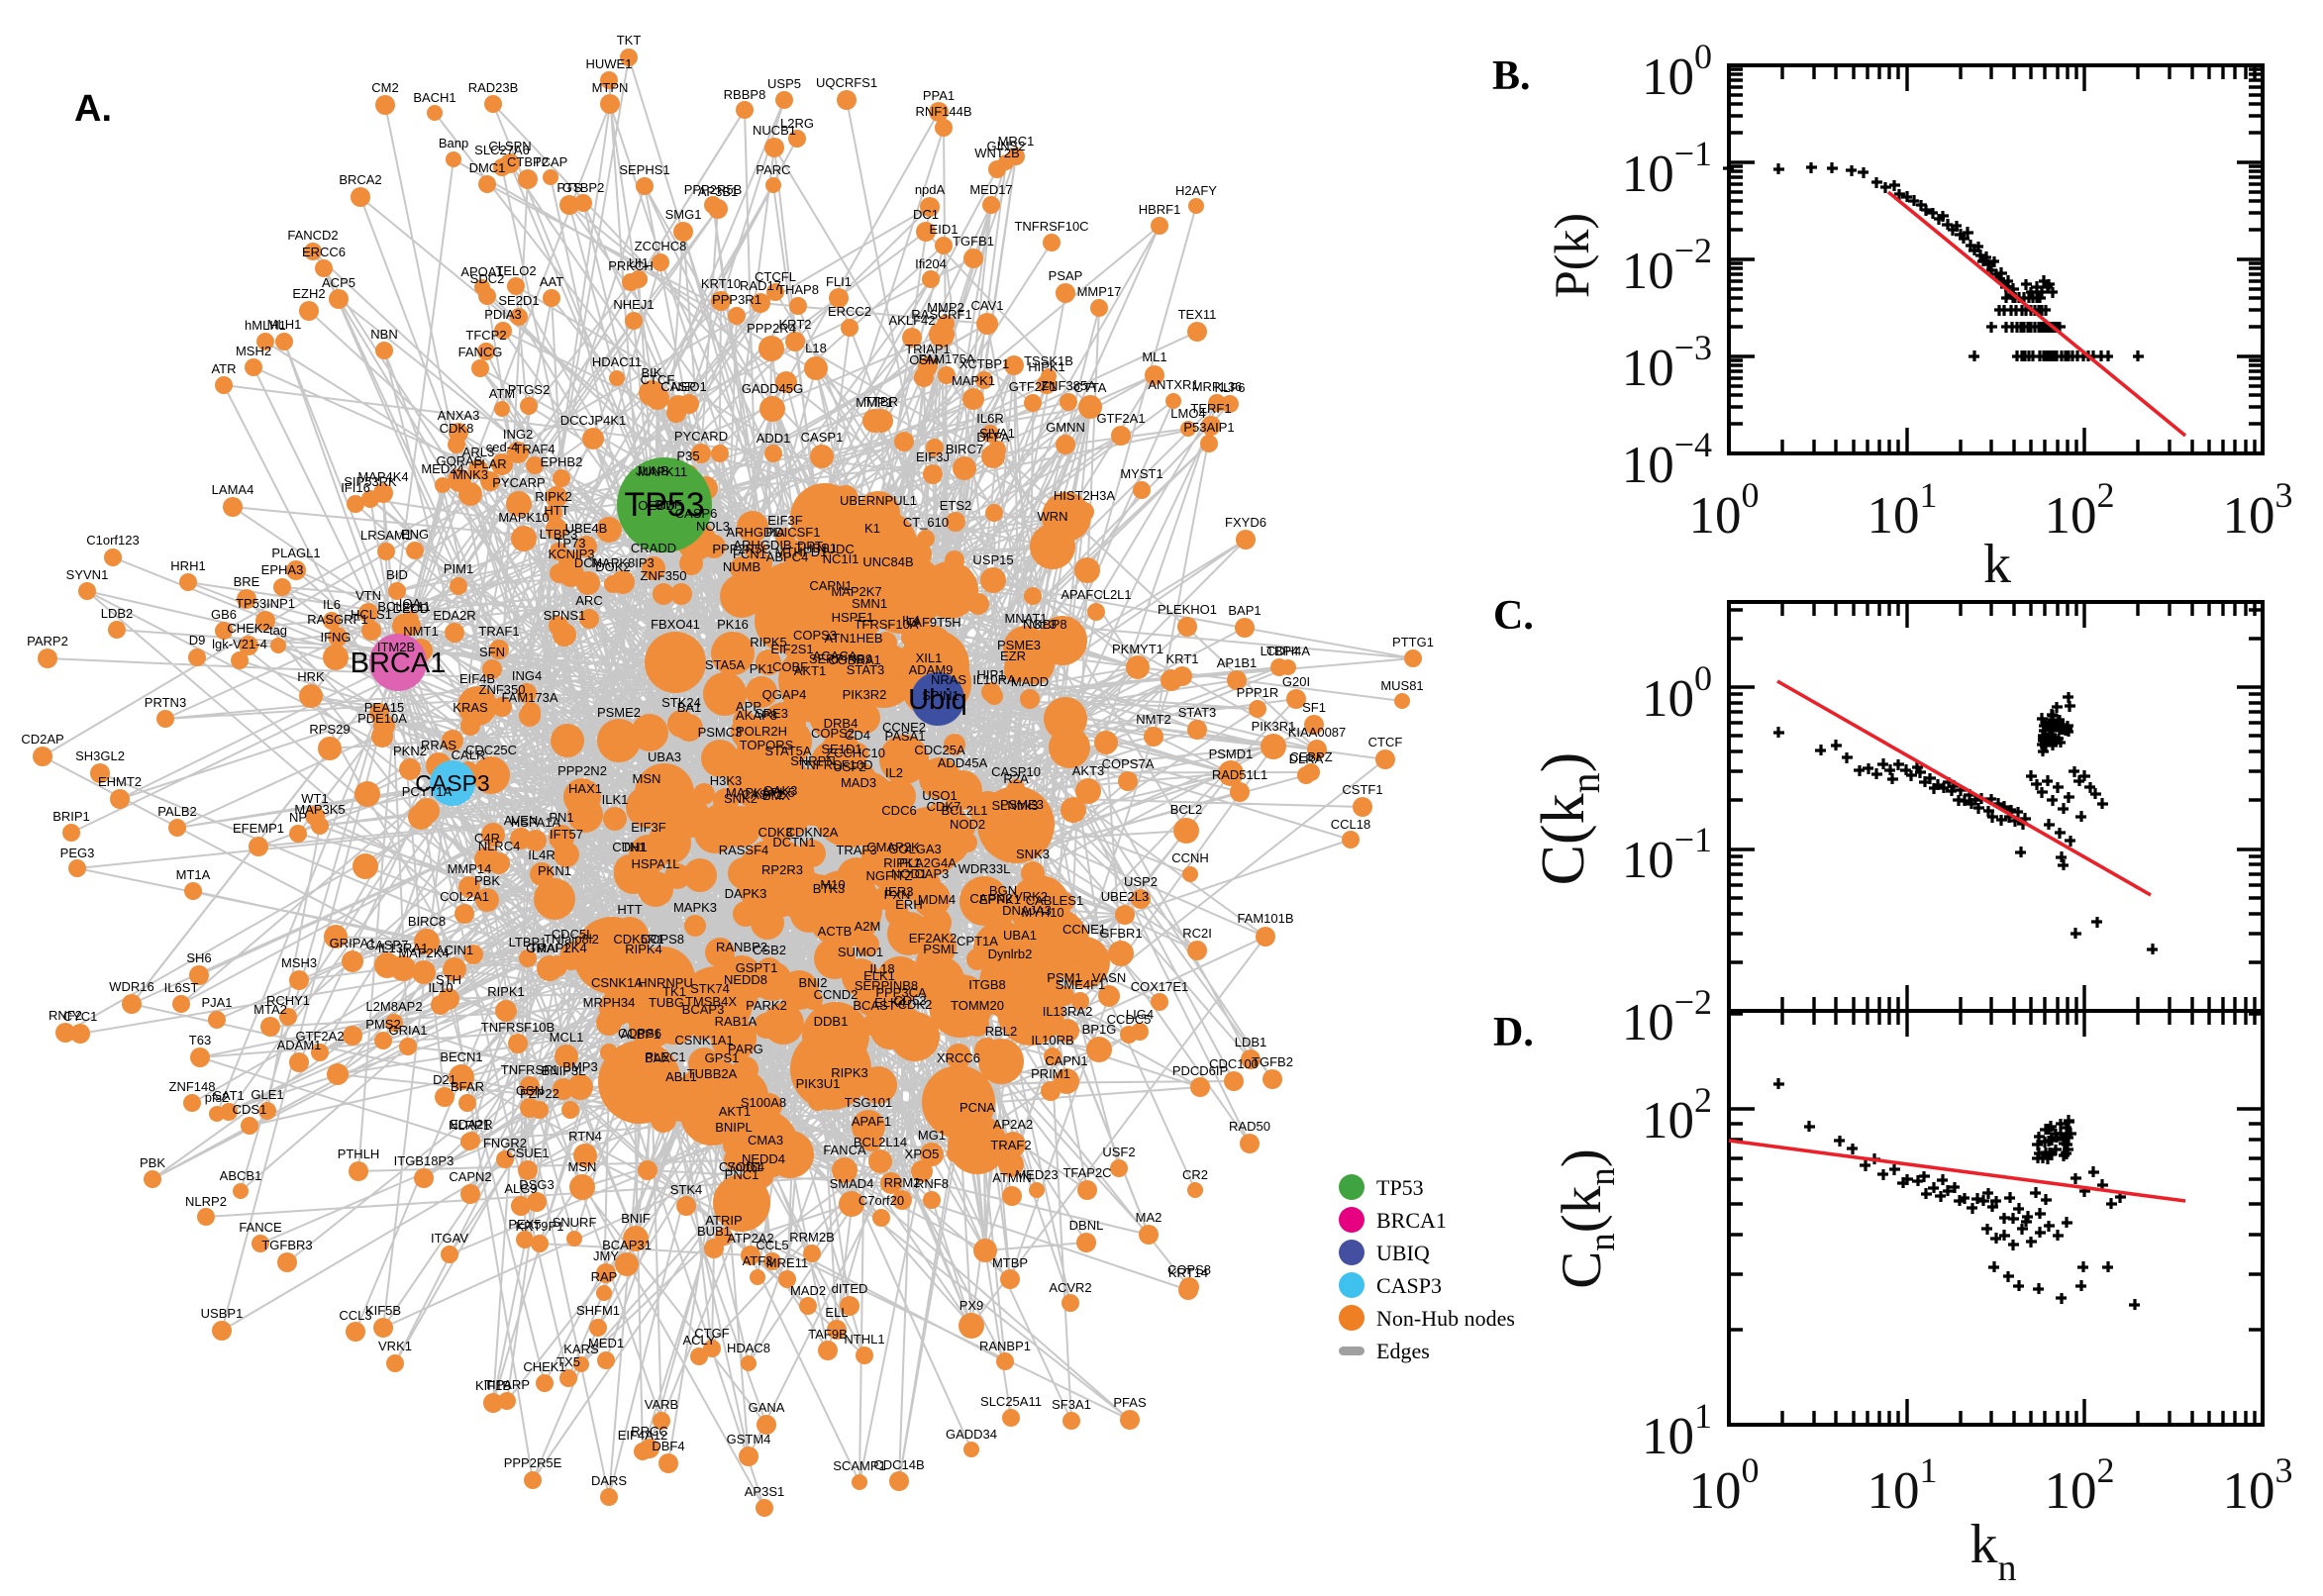 The height and width of the screenshot is (1596, 2323). I want to click on svg-text: R2A, so click(1016, 778).